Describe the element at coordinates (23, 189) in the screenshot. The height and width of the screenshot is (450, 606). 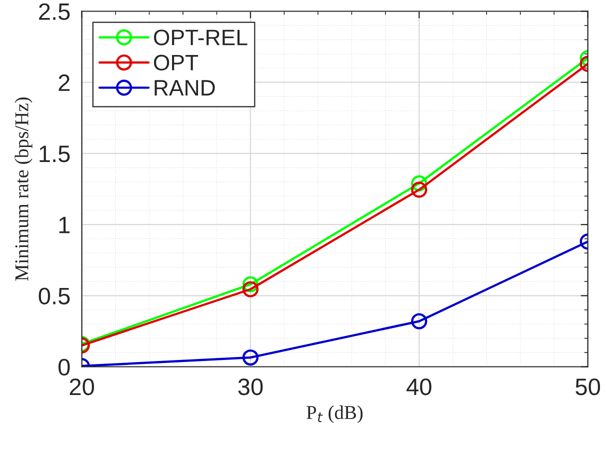
I see `y-axis-title: Minimum rate (bps/Hz)` at that location.